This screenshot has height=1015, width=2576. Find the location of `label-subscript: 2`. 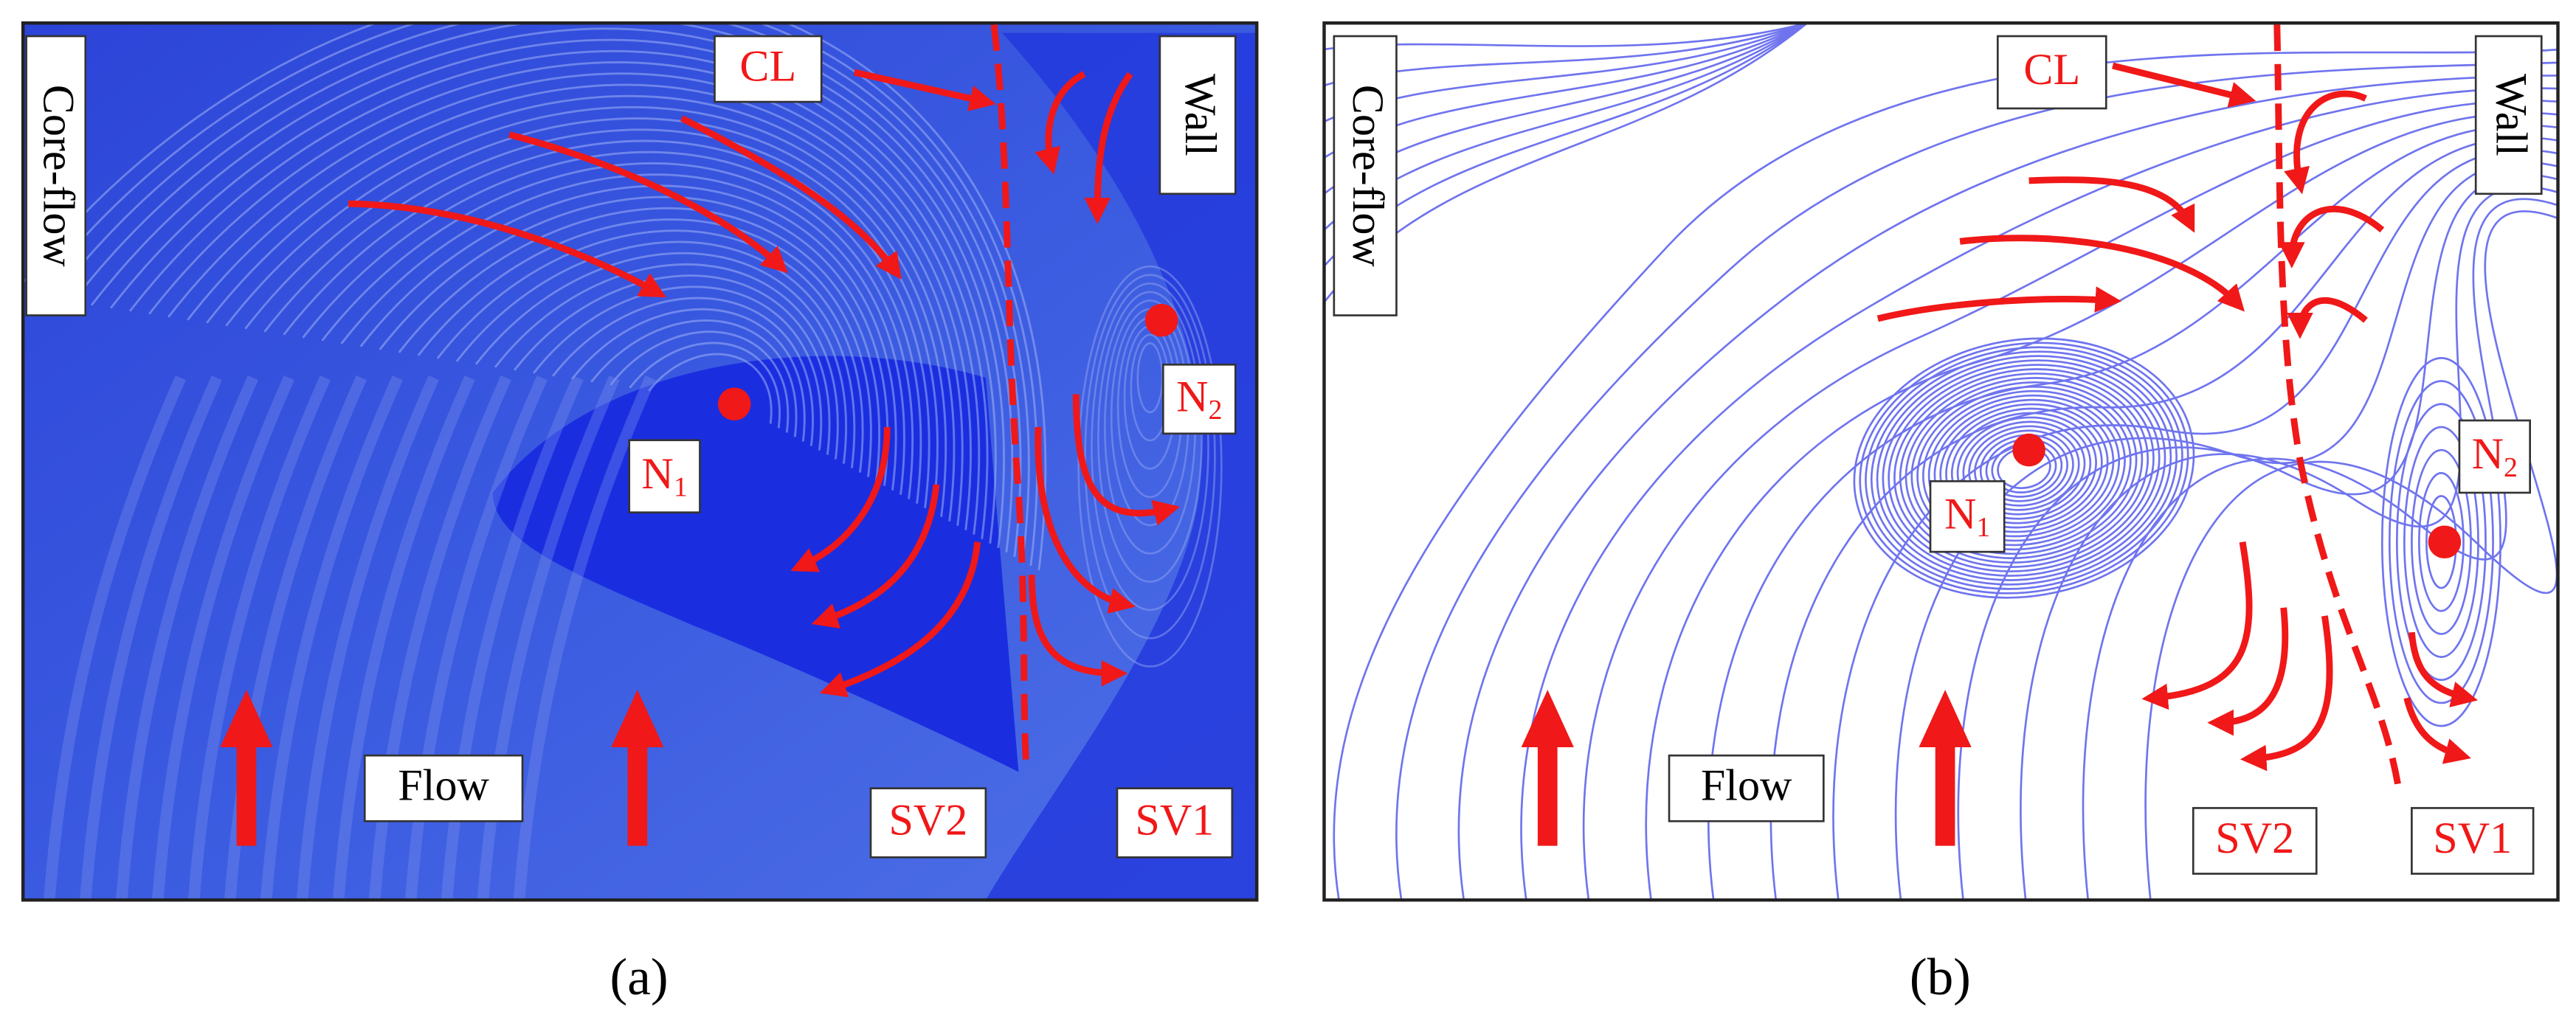

label-subscript: 2 is located at coordinates (1216, 411).